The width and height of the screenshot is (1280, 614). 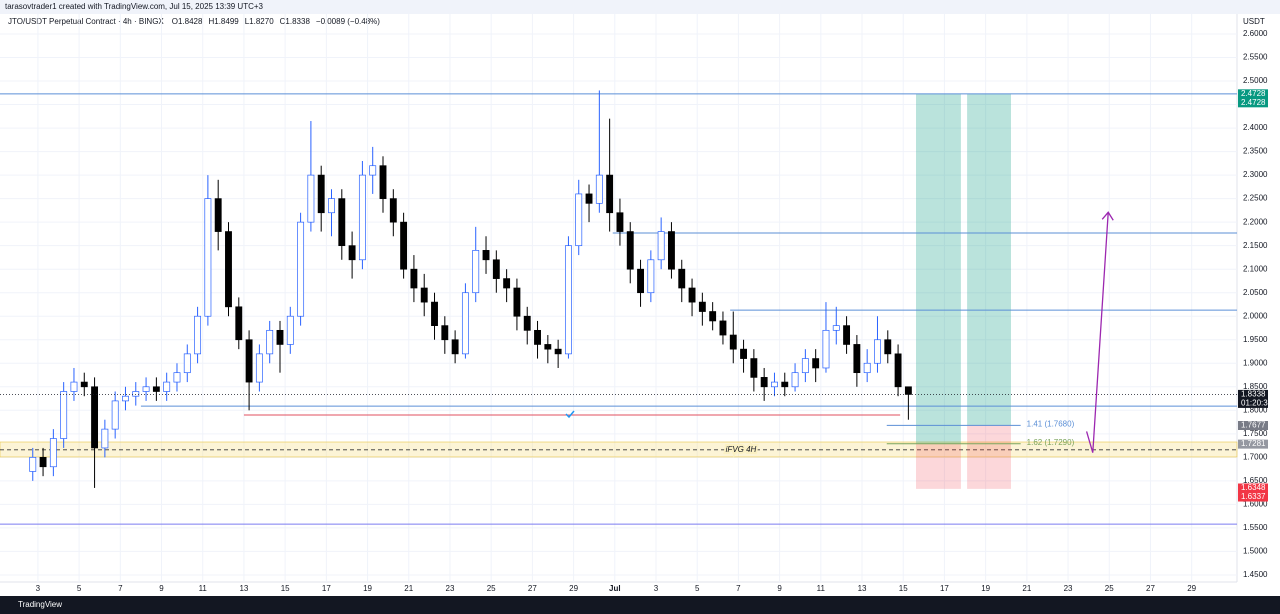 What do you see at coordinates (532, 588) in the screenshot?
I see `x-tick-label: 27` at bounding box center [532, 588].